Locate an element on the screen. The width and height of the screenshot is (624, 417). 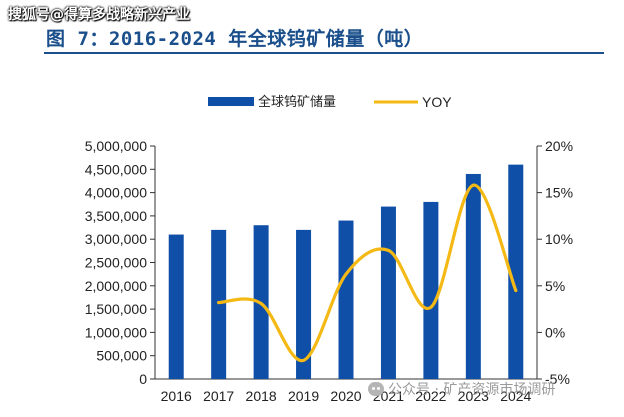
y-left-tick-label: 4,500,000 is located at coordinates (116, 169).